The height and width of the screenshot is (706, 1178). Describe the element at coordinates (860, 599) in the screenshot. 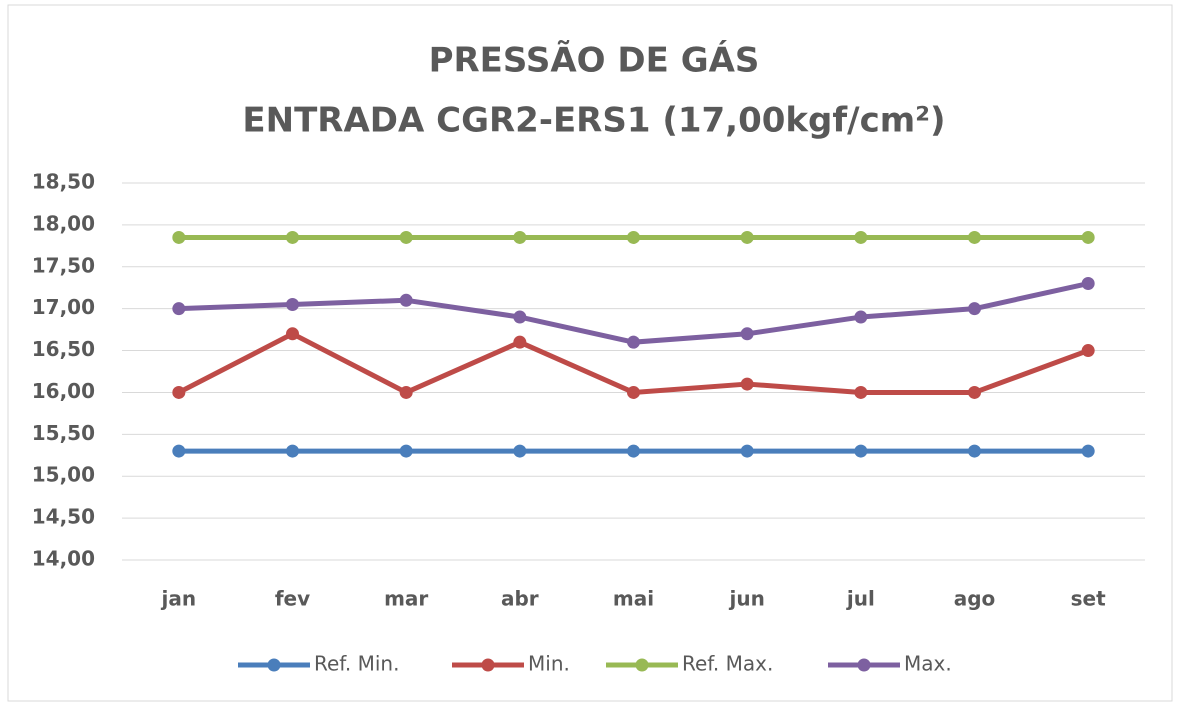

I see `x-tick-label: jul` at that location.